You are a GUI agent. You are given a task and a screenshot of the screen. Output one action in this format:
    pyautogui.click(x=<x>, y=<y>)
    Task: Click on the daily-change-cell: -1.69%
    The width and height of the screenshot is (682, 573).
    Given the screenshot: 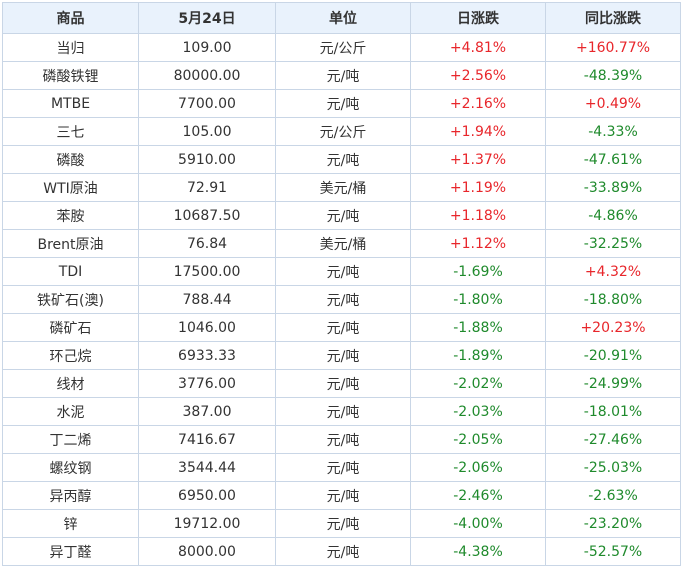 What is the action you would take?
    pyautogui.click(x=478, y=271)
    